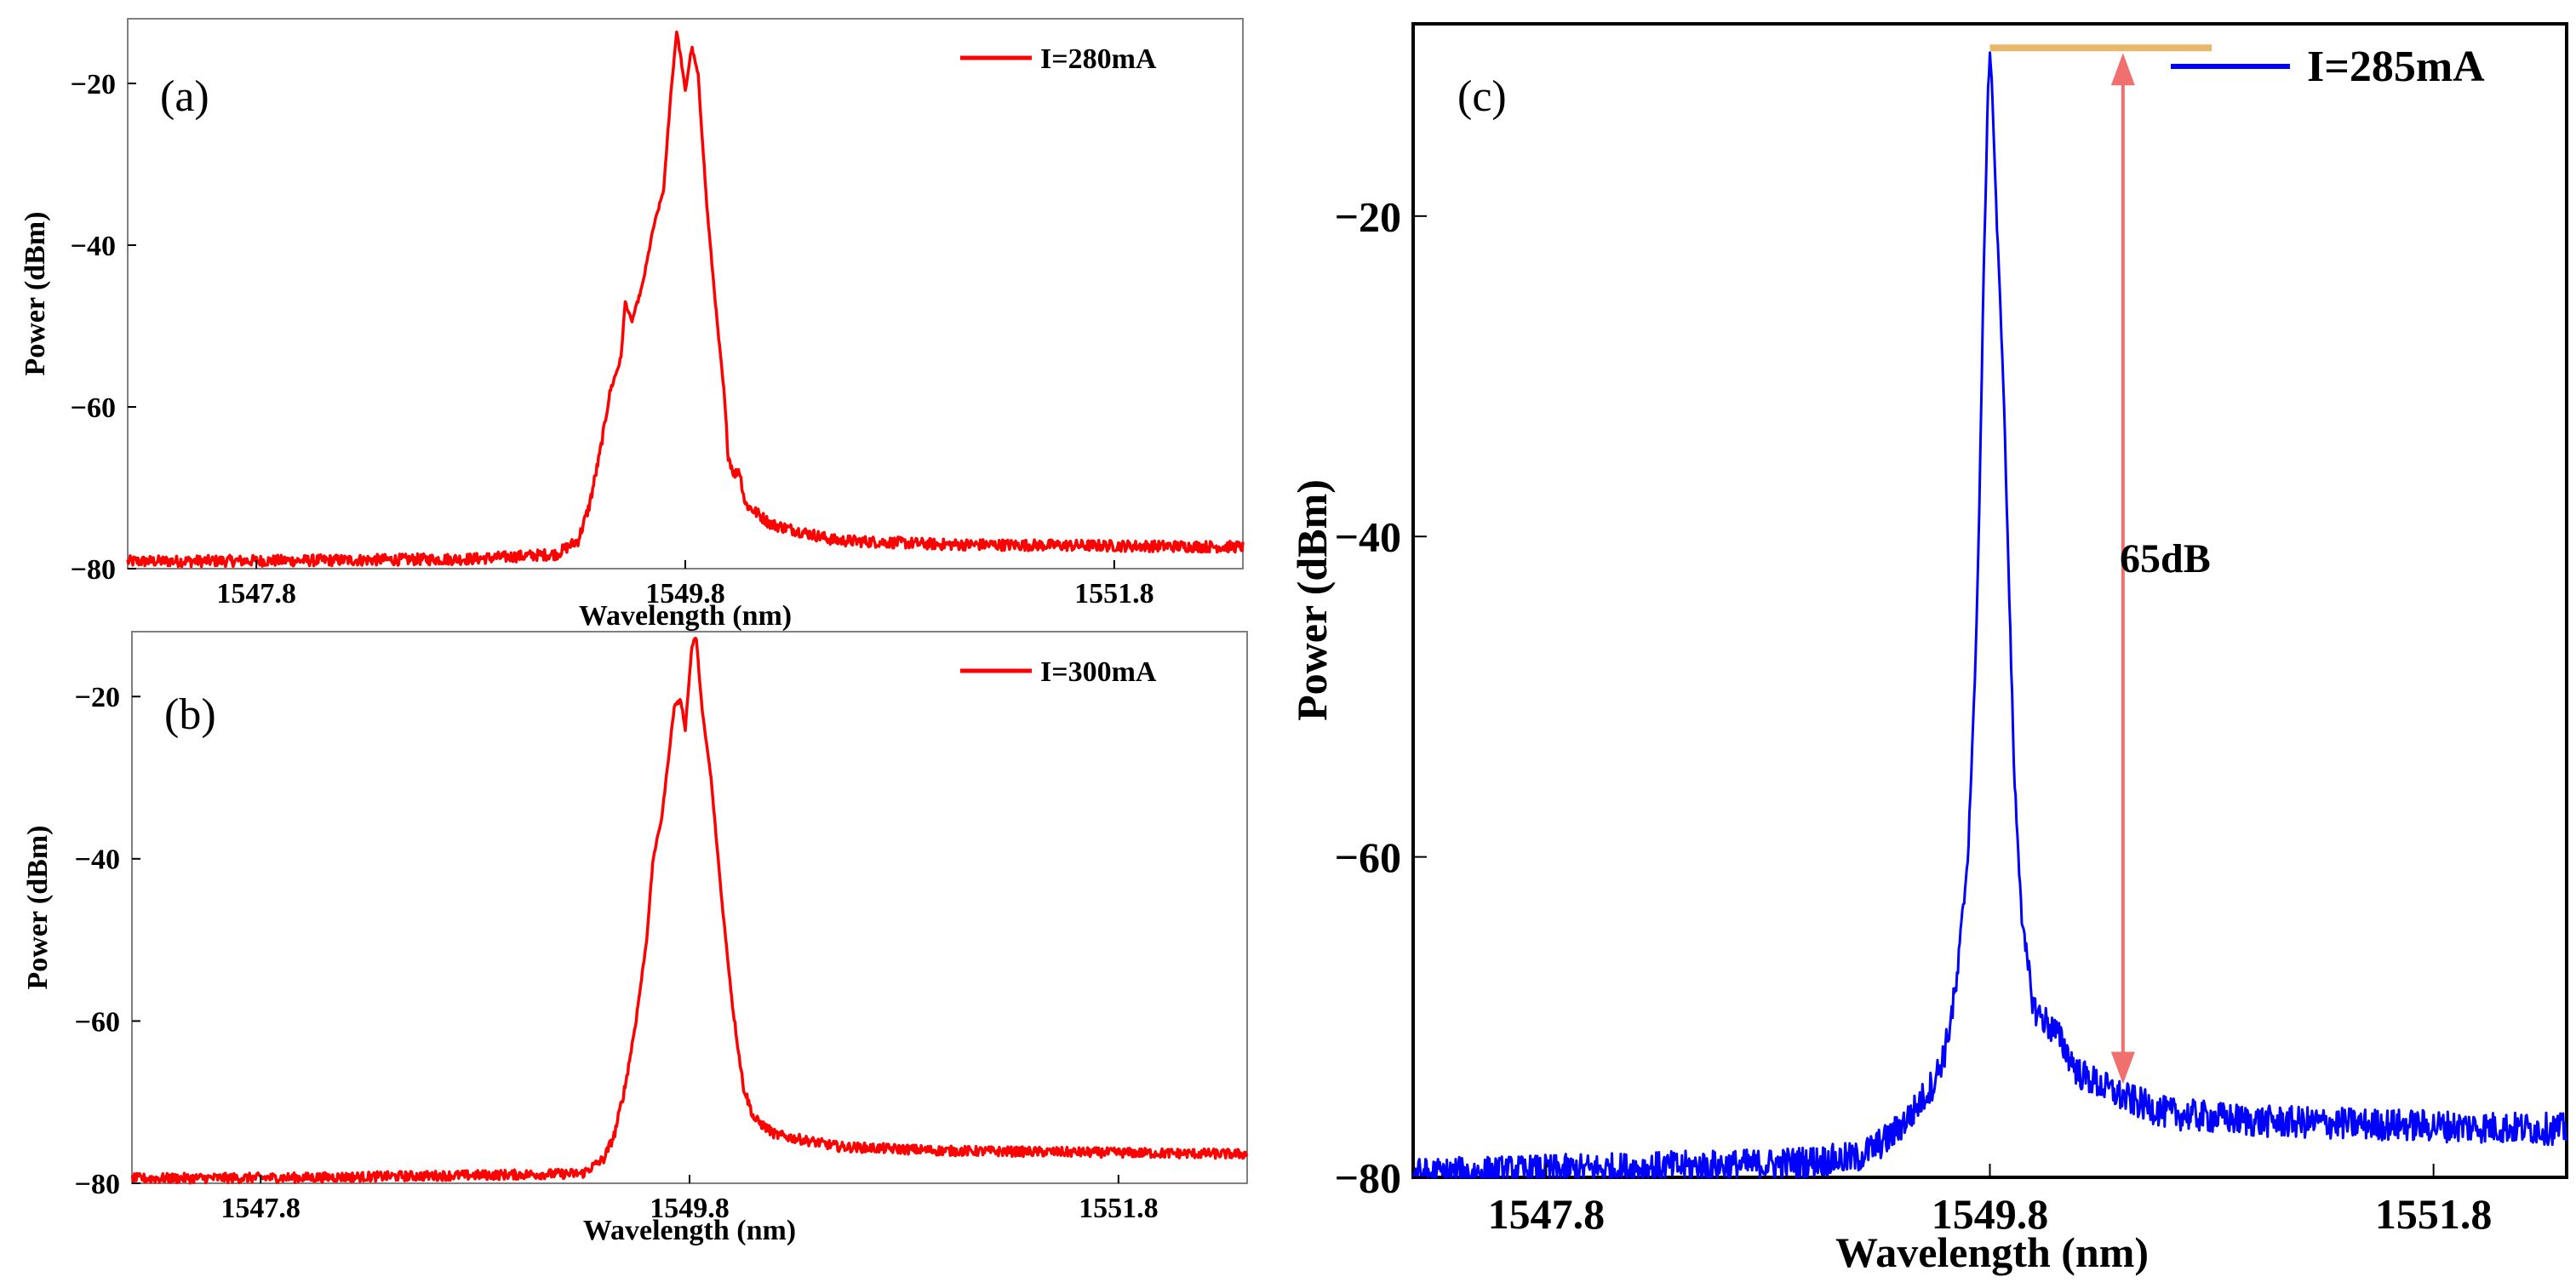 The height and width of the screenshot is (1288, 2576). What do you see at coordinates (1312, 600) in the screenshot?
I see `y-axis-label-c: Power (dBm)` at bounding box center [1312, 600].